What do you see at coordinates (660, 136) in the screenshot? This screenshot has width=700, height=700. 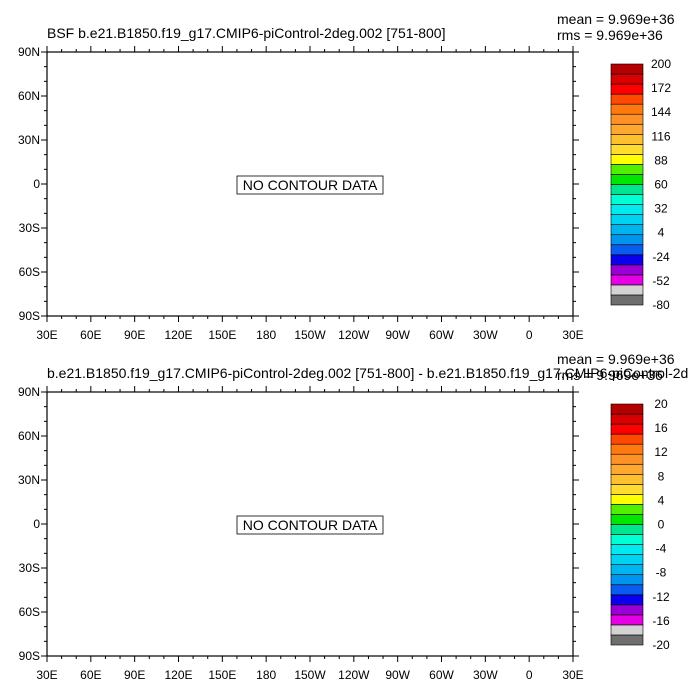 I see `colorbar-label: 116` at bounding box center [660, 136].